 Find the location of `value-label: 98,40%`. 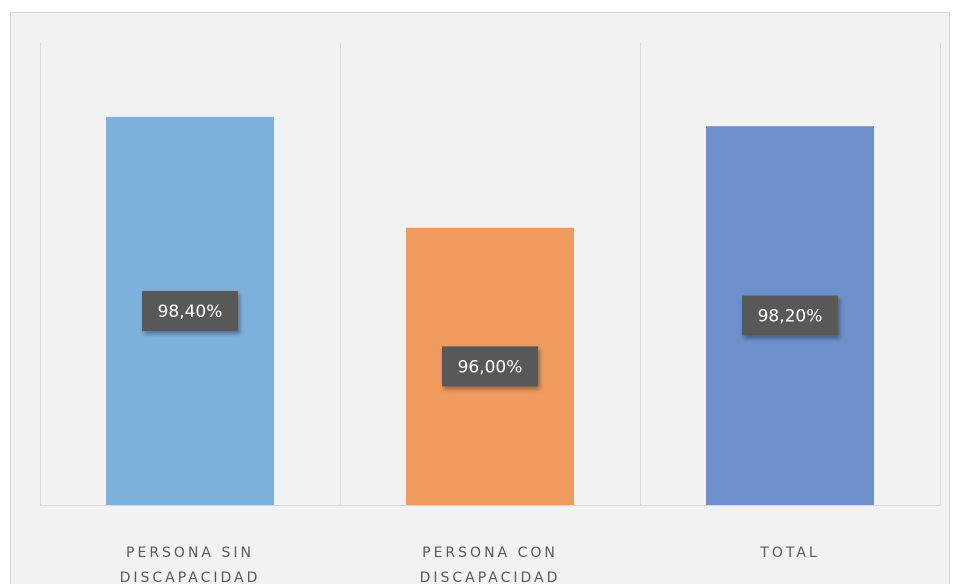

value-label: 98,40% is located at coordinates (190, 312).